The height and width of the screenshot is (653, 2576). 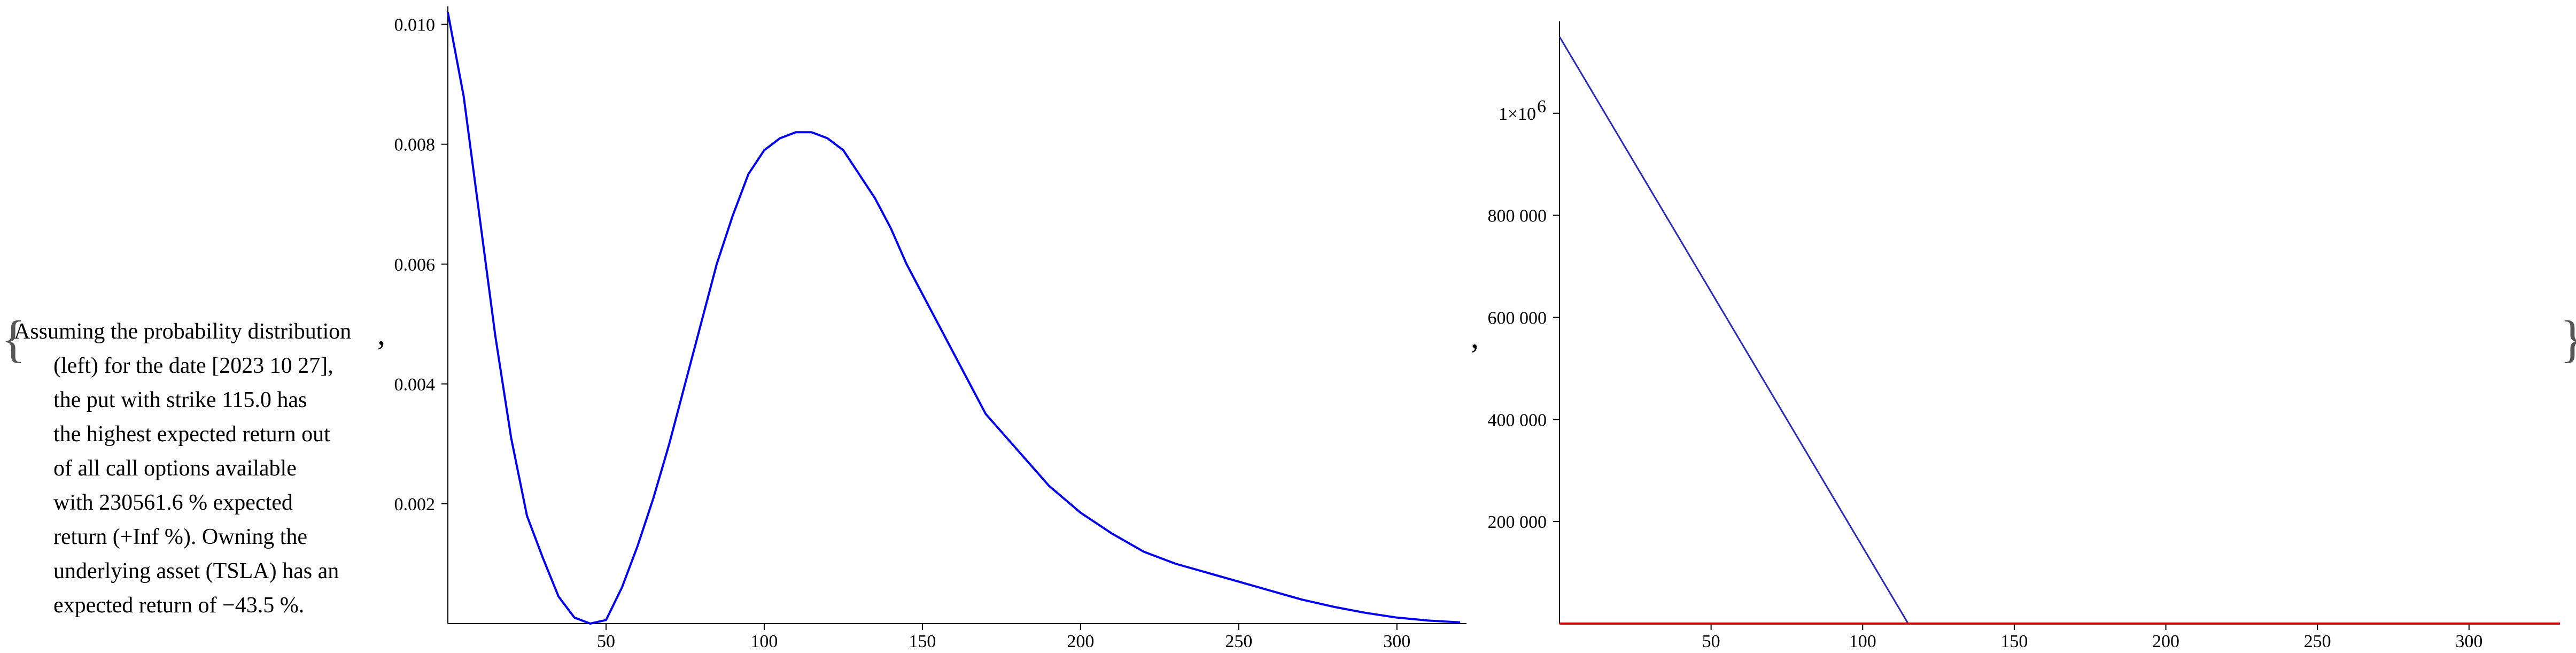 I want to click on y-tick-label: 200 000, so click(x=1517, y=522).